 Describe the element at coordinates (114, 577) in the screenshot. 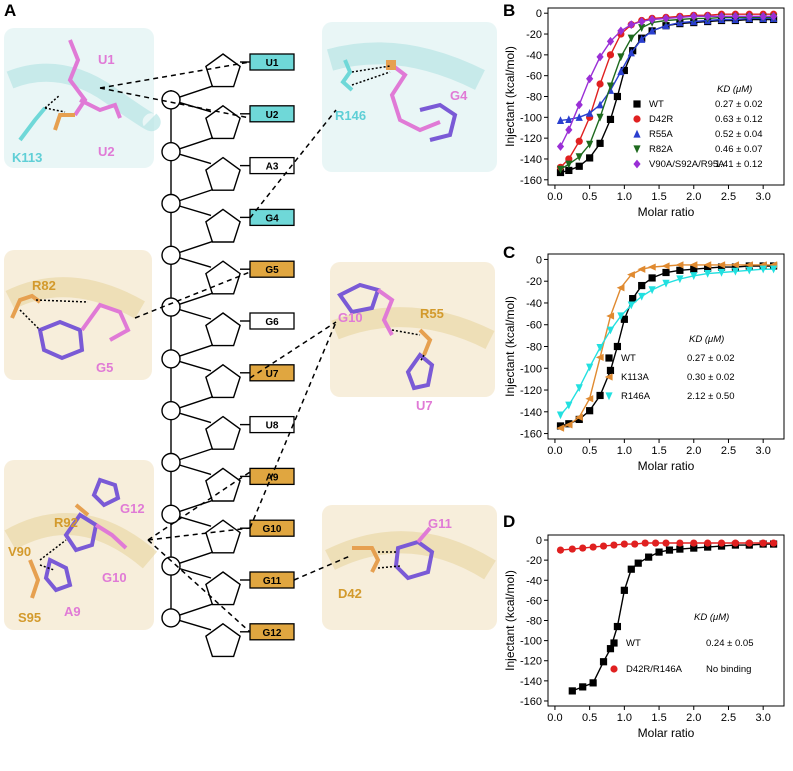

I see `label-g10-inset5: G10` at that location.